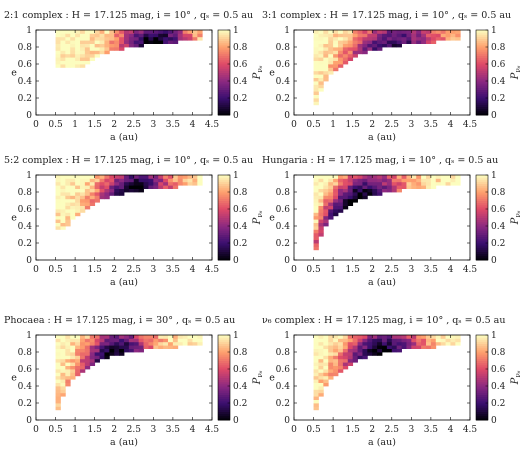  I want to click on colorbar-tick-label: 0, so click(236, 116).